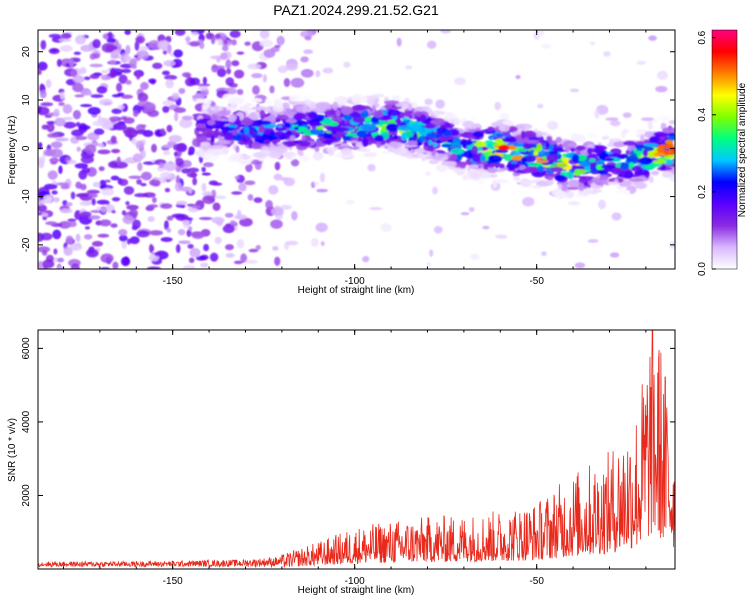  What do you see at coordinates (702, 114) in the screenshot?
I see `colorbar-tick-label: 0.4` at bounding box center [702, 114].